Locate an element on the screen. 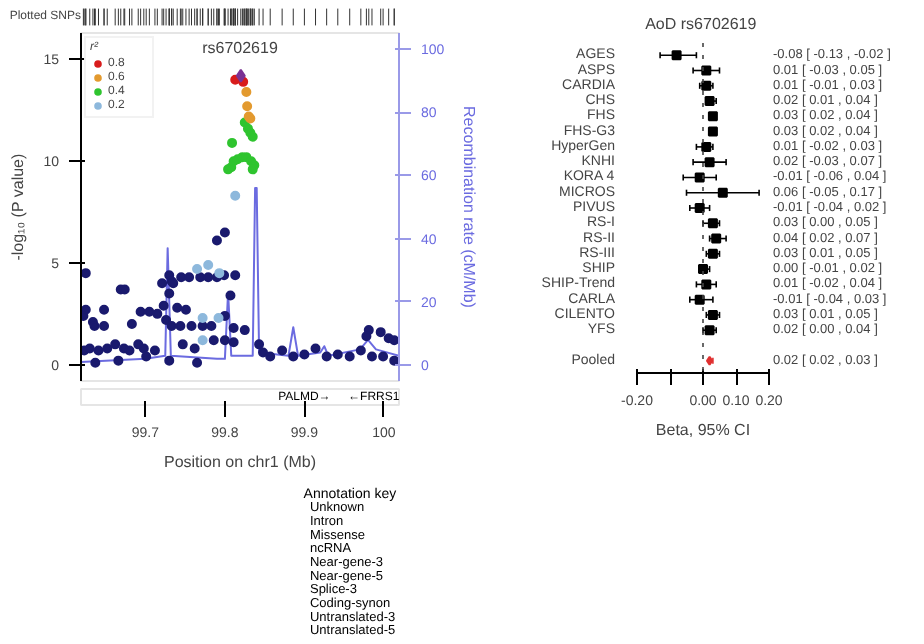 This screenshot has height=644, width=924. y2-axis-title: Recombination rate (cM/Mb) is located at coordinates (469, 207).